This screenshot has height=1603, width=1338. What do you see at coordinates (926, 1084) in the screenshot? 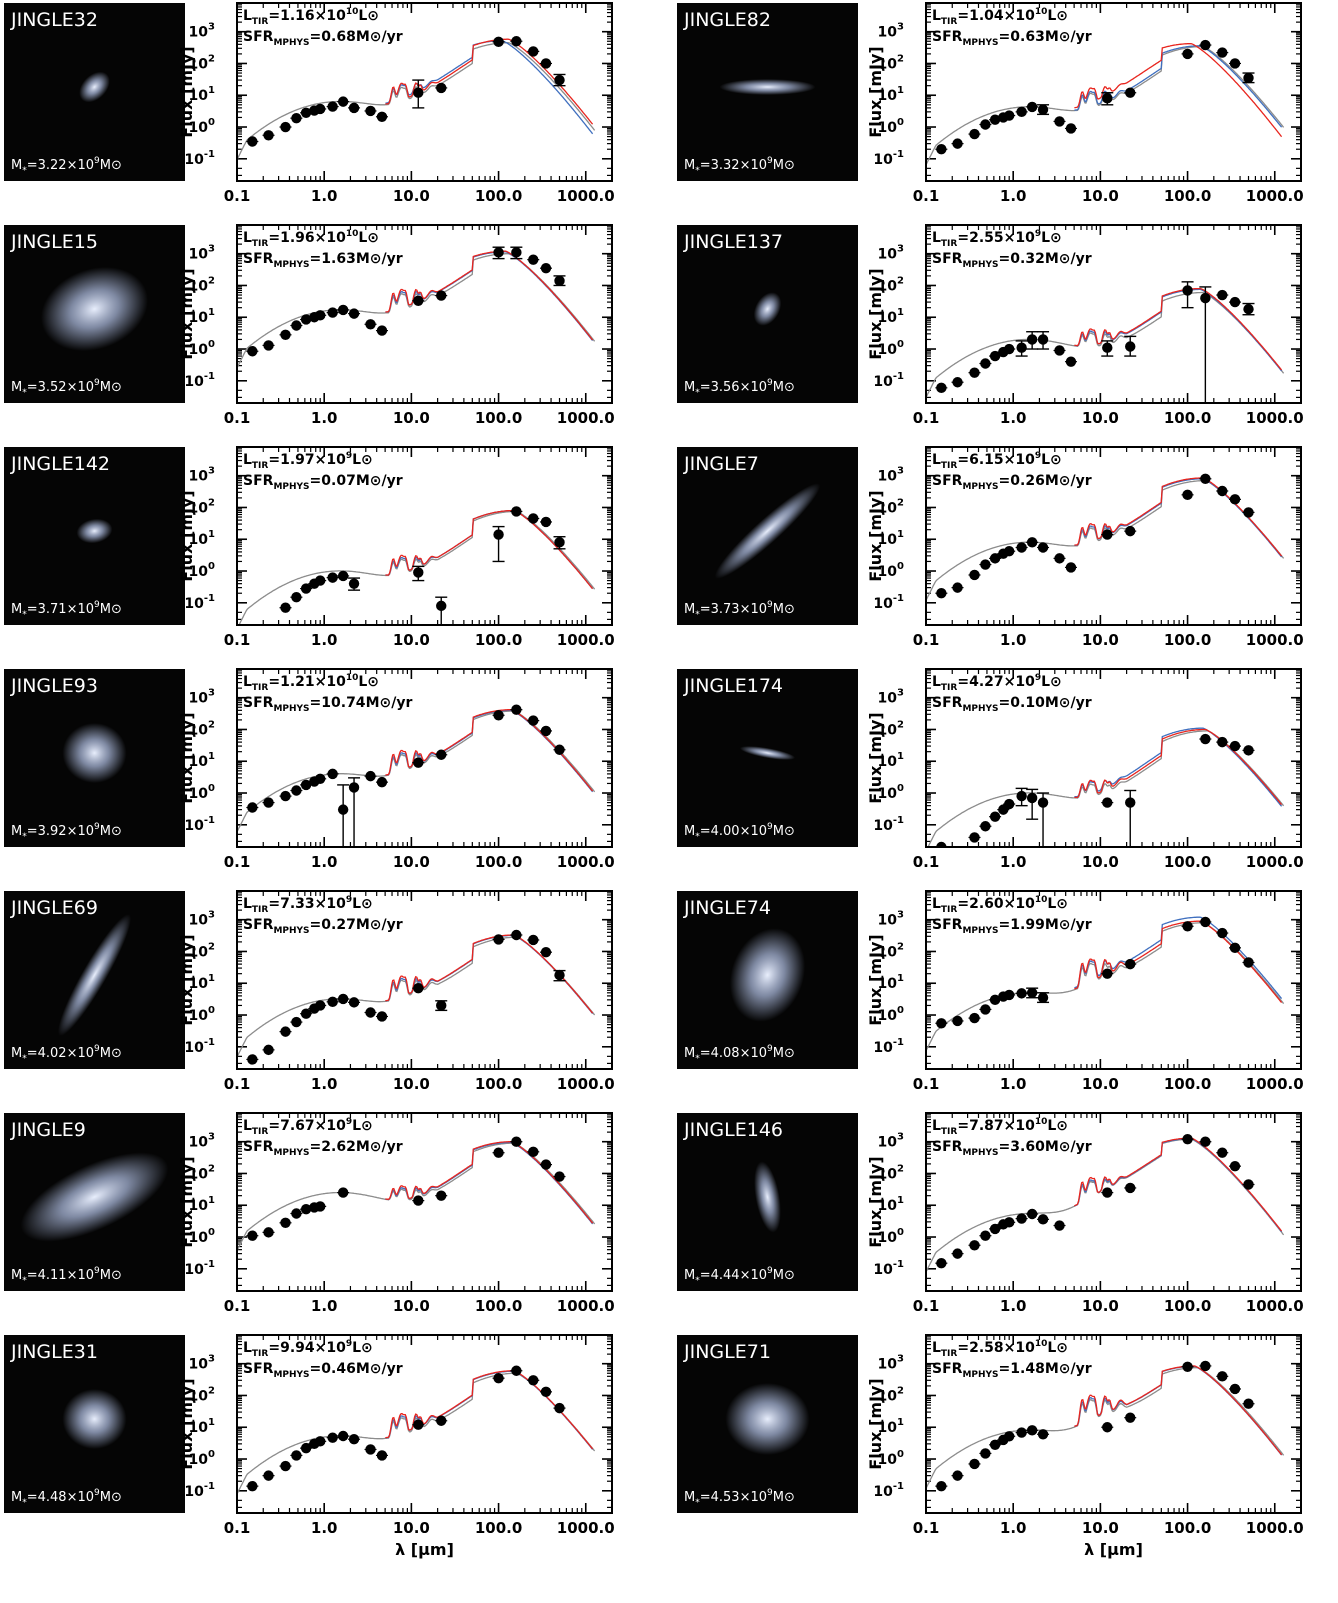
I see `x-tick-label: 0.1` at bounding box center [926, 1084].